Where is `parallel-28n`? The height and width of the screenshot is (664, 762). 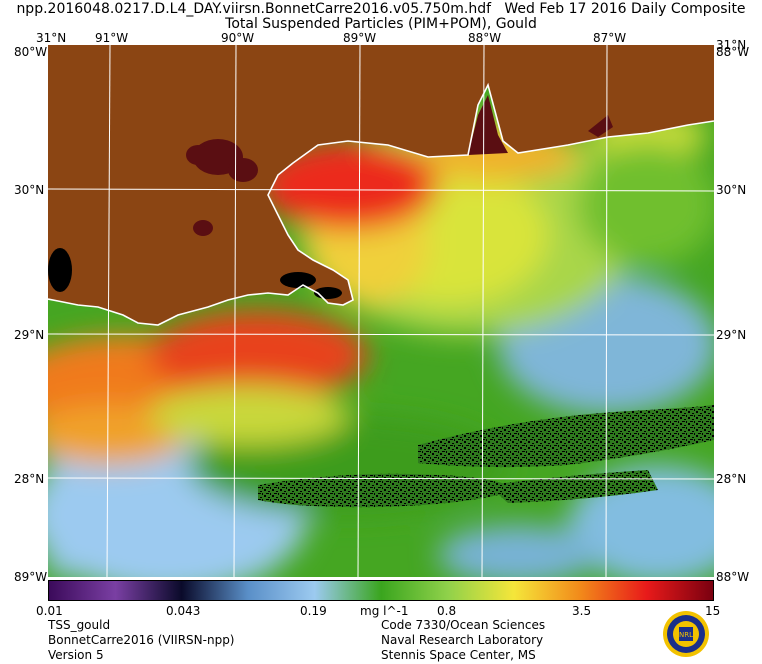 parallel-28n is located at coordinates (381, 478).